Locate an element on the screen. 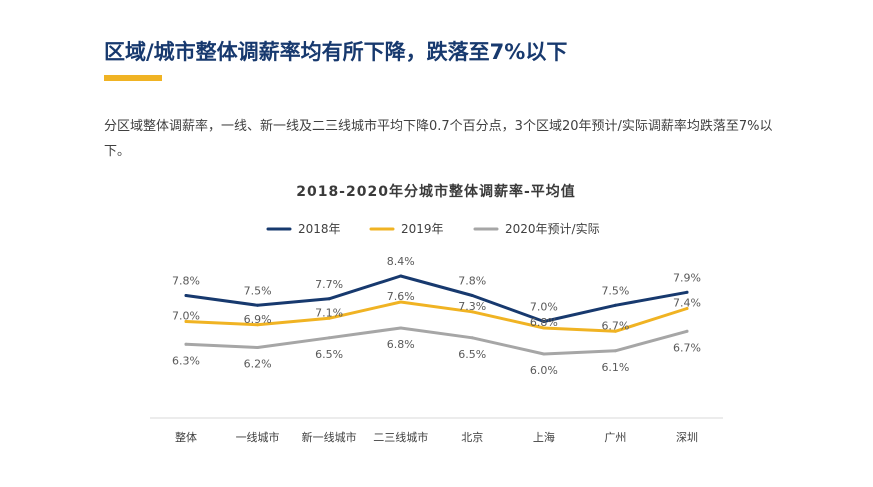  series-layer is located at coordinates (436, 315).